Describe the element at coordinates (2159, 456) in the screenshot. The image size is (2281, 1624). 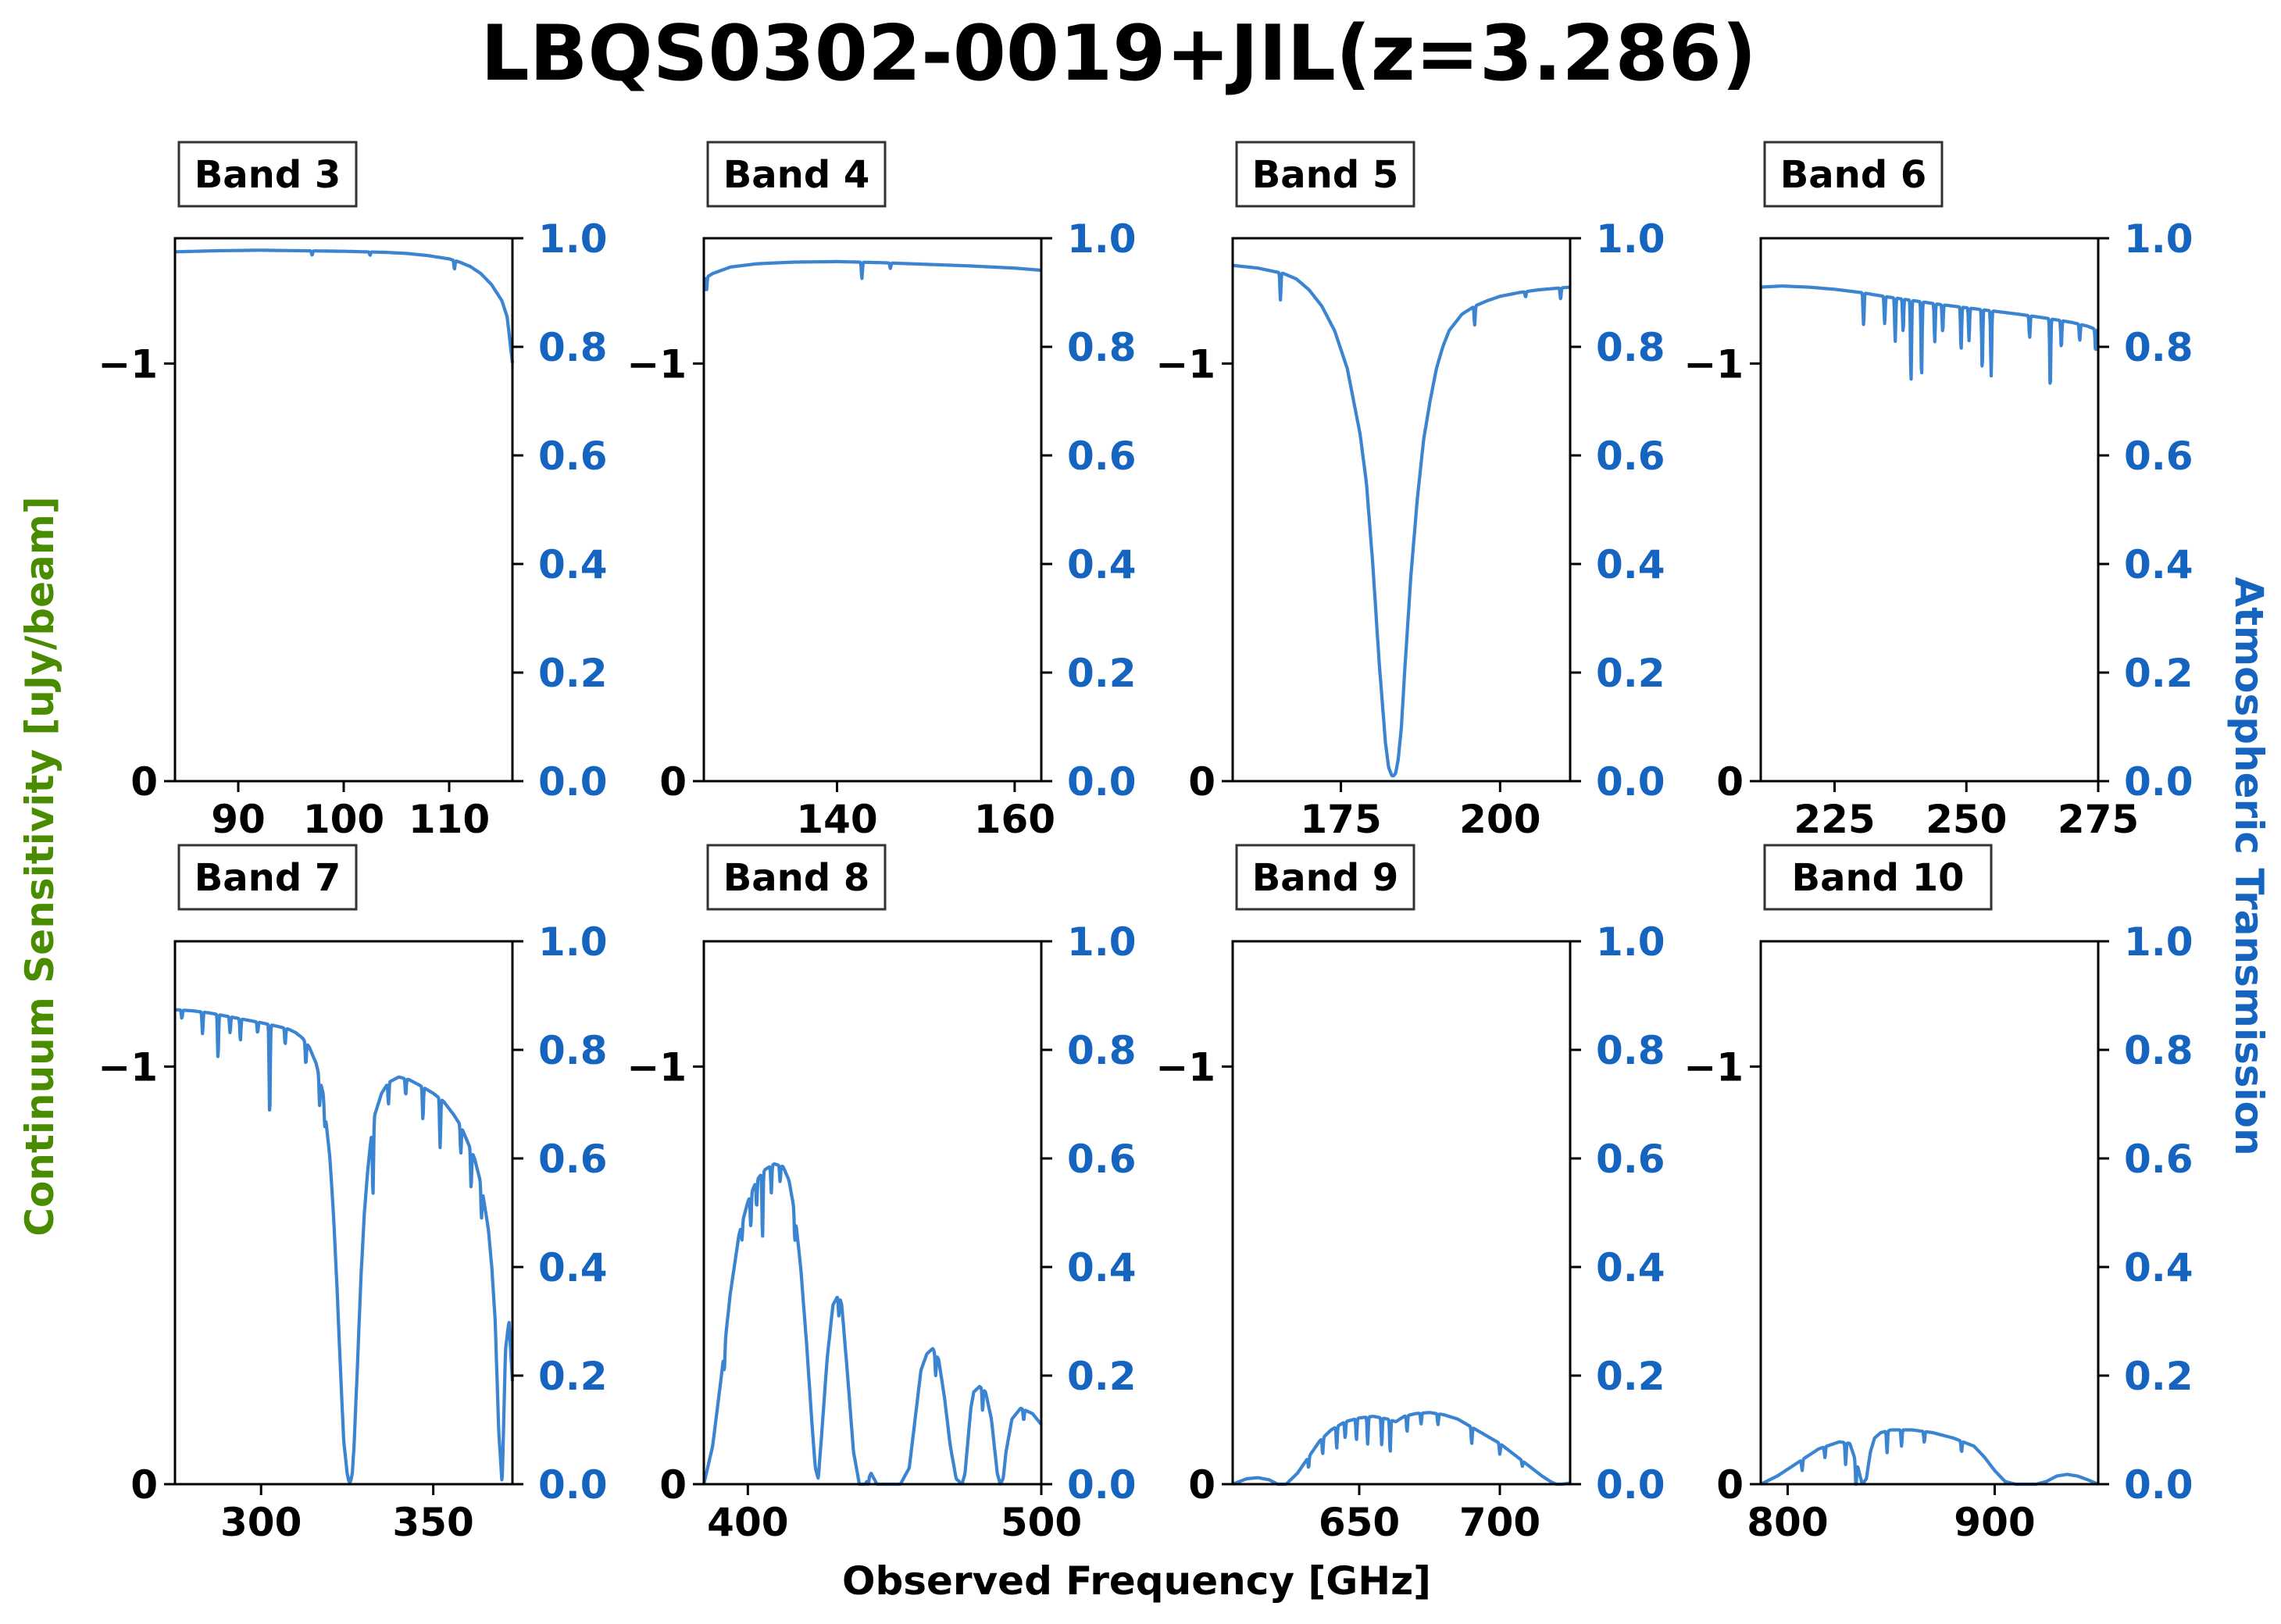
I see `right-tick-label-4-3: 0.6` at that location.